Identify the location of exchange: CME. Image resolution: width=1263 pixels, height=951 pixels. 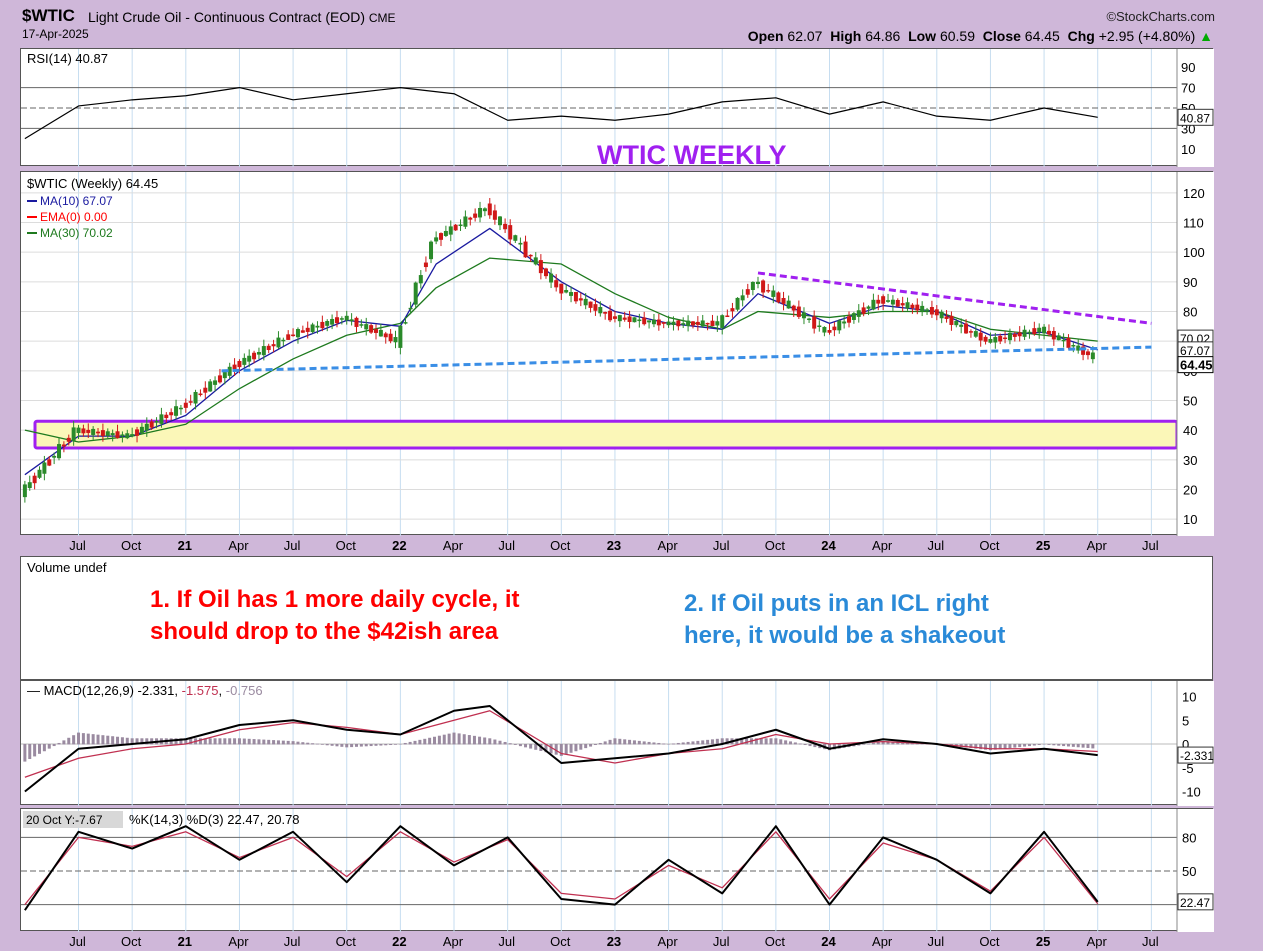
(382, 18).